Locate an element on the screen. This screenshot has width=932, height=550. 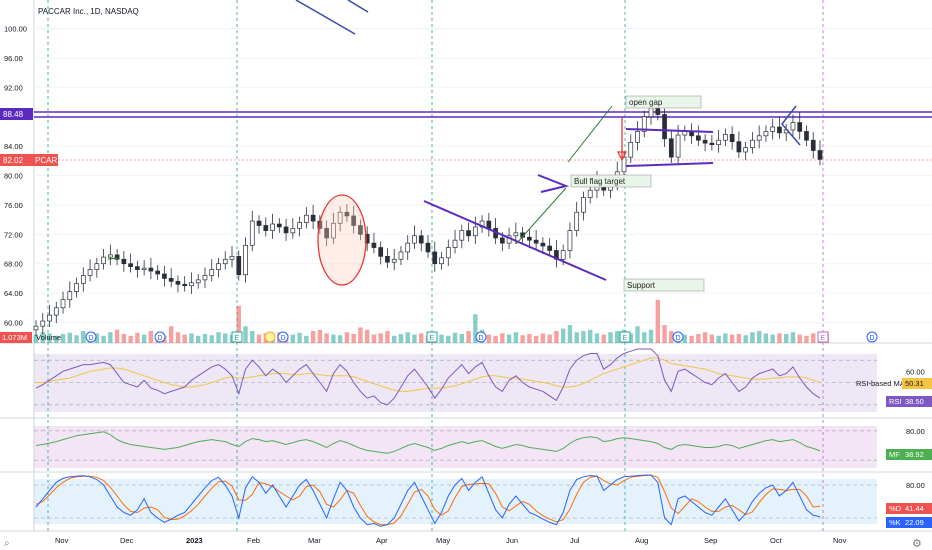
downtrend-line-top is located at coordinates (325, 17).